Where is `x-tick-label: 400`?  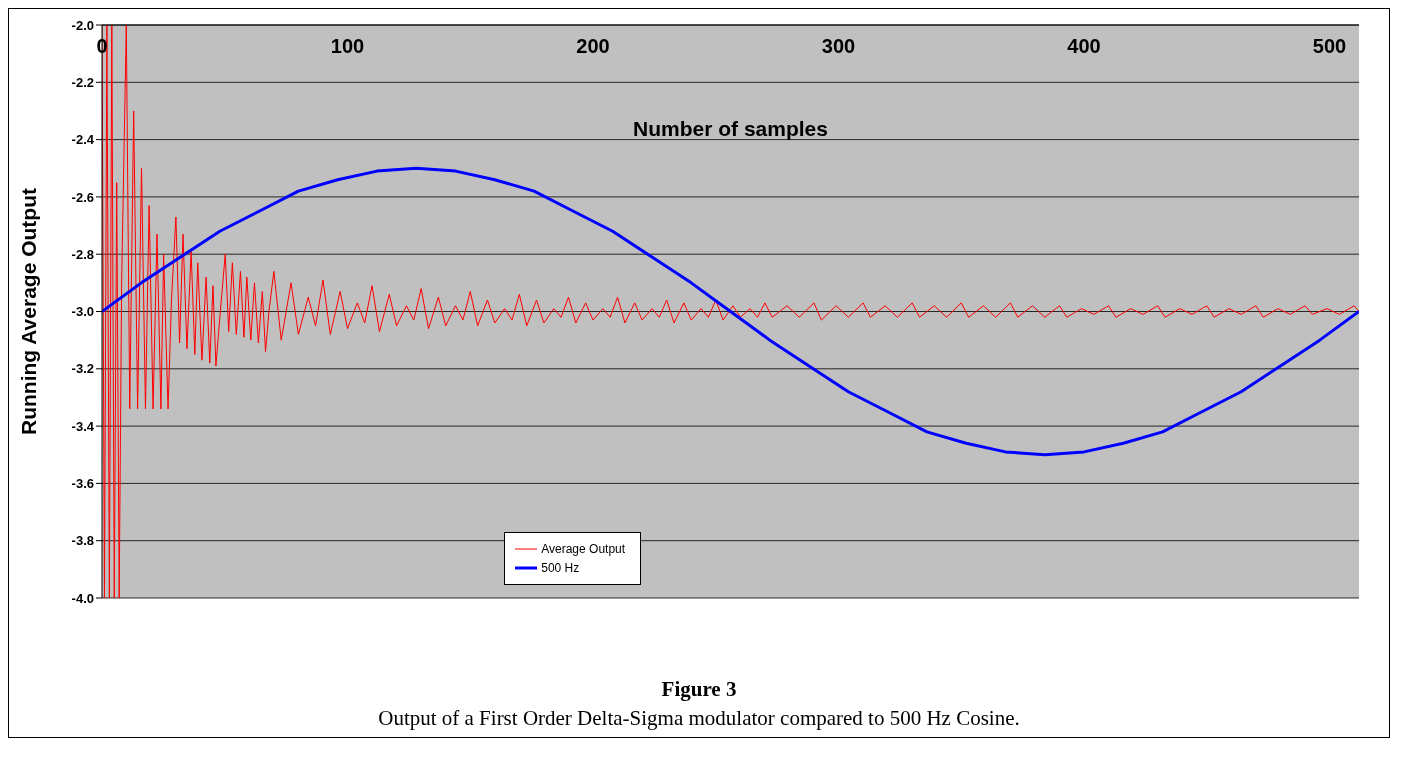 x-tick-label: 400 is located at coordinates (1084, 46).